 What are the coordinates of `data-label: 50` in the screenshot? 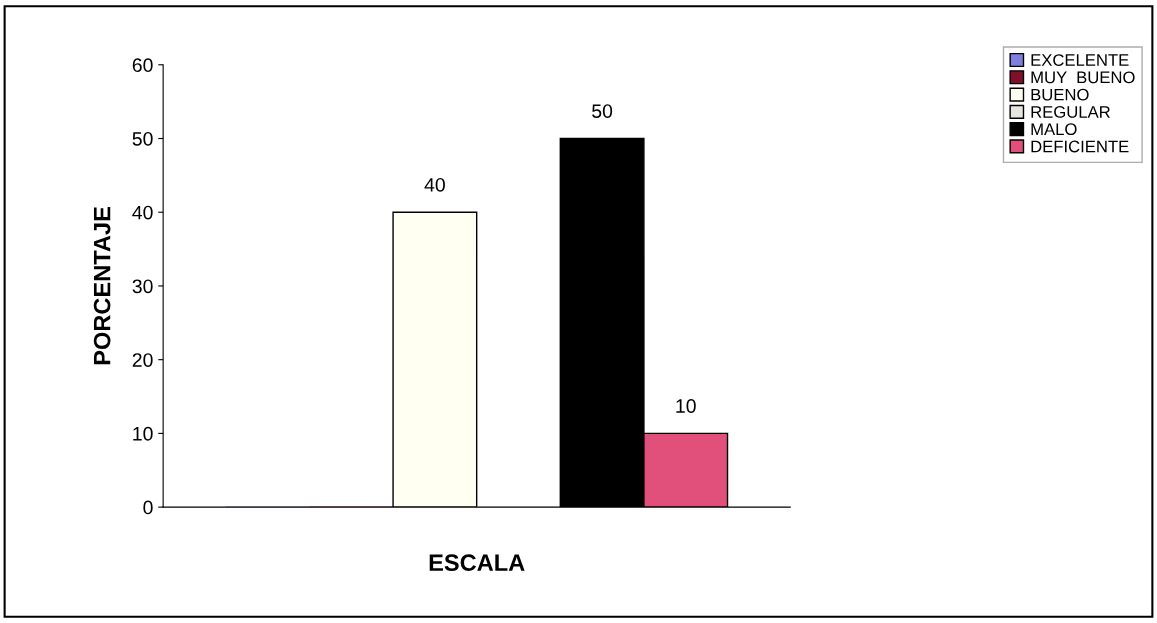 It's located at (602, 111).